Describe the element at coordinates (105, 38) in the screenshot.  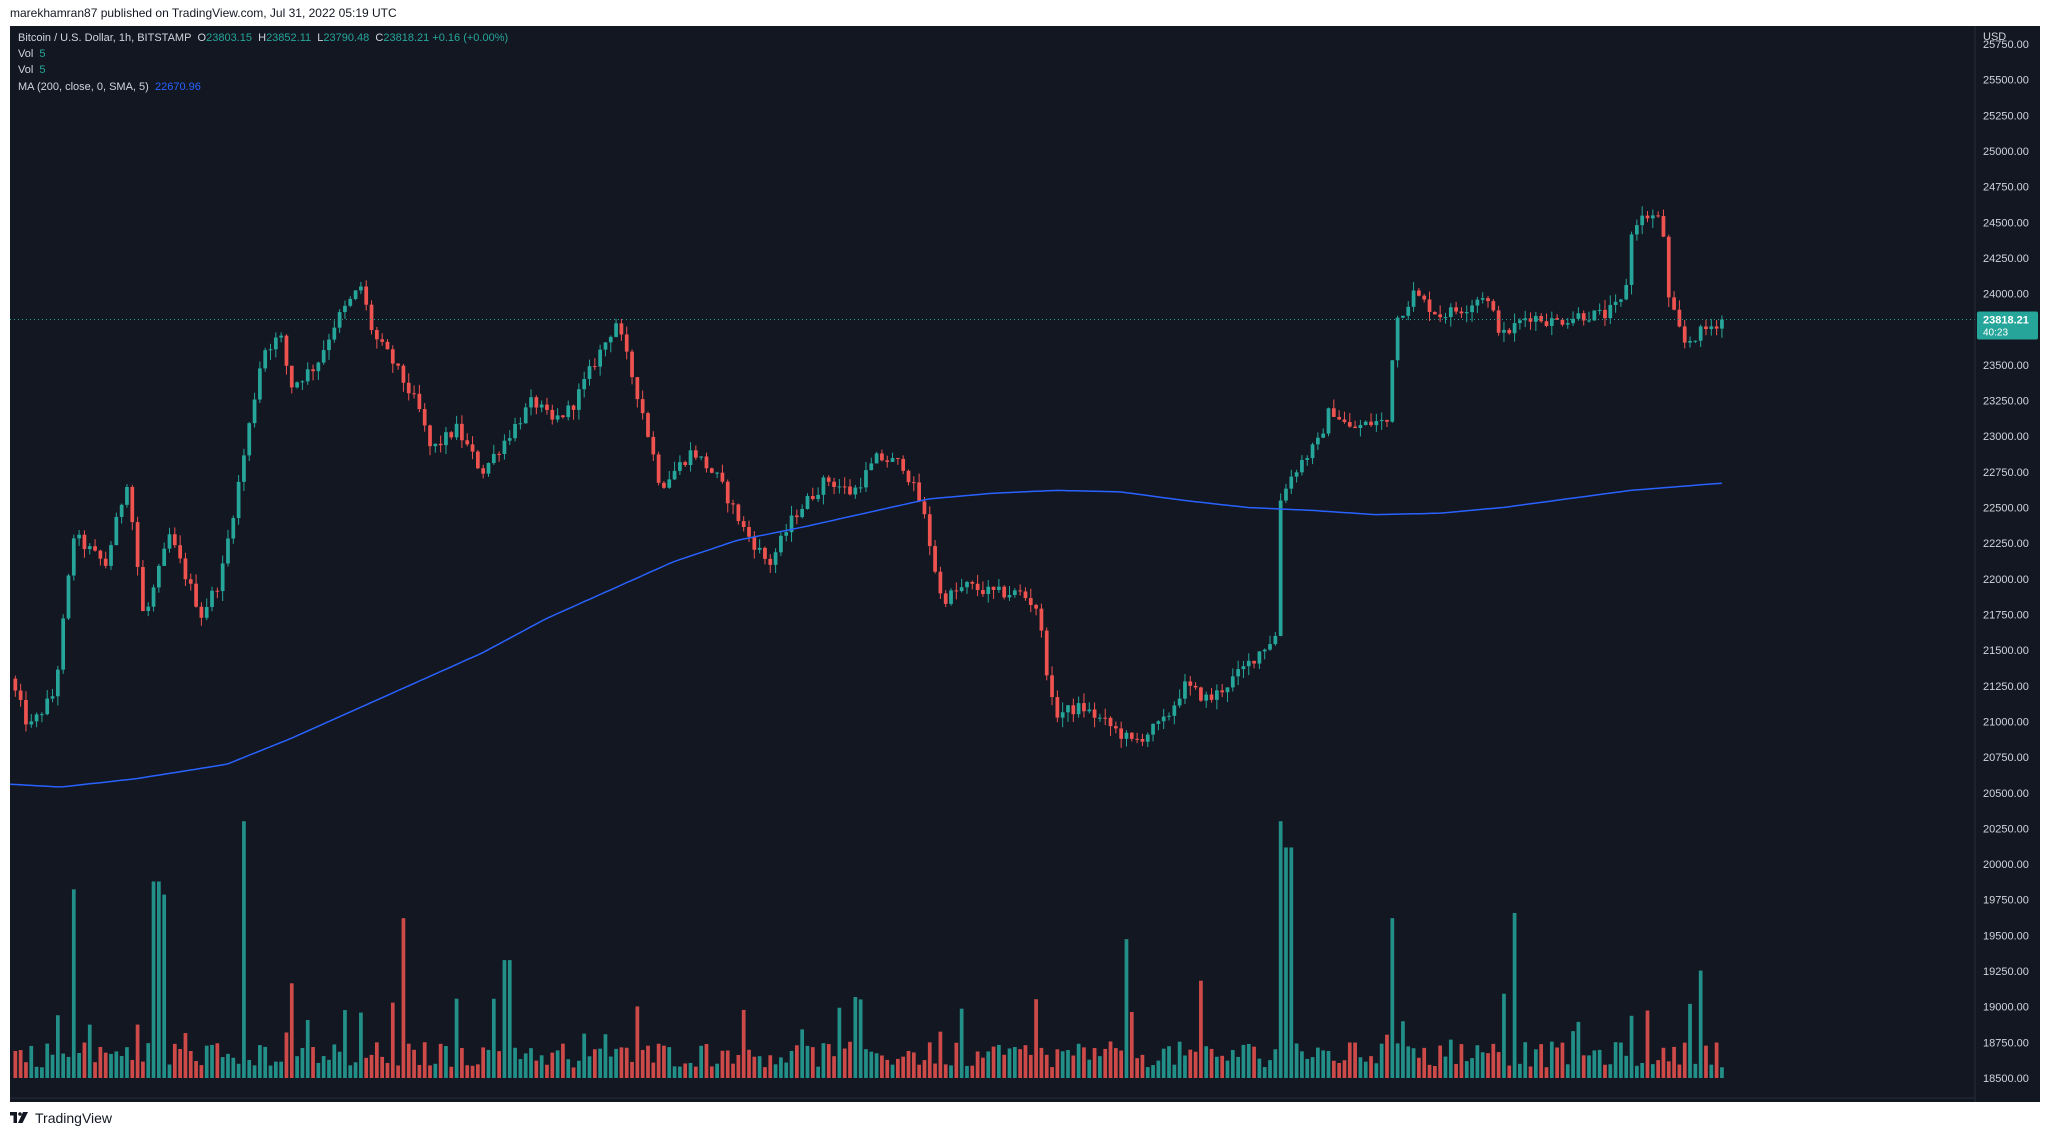
I see `symbol-title: Bitcoin / U.S. Dollar, 1h, BITSTAMP` at that location.